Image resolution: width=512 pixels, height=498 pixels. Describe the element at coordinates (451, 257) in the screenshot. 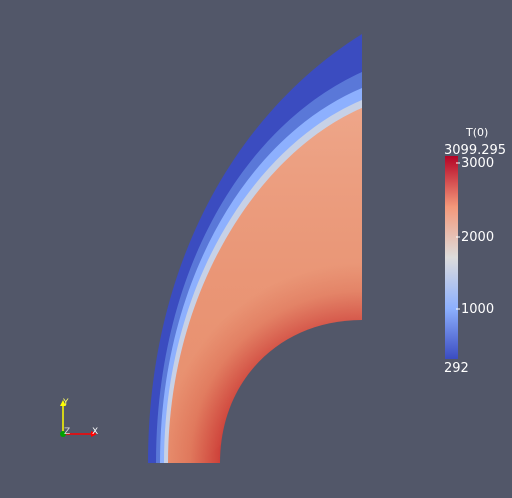

I see `colorbar-gradient` at that location.